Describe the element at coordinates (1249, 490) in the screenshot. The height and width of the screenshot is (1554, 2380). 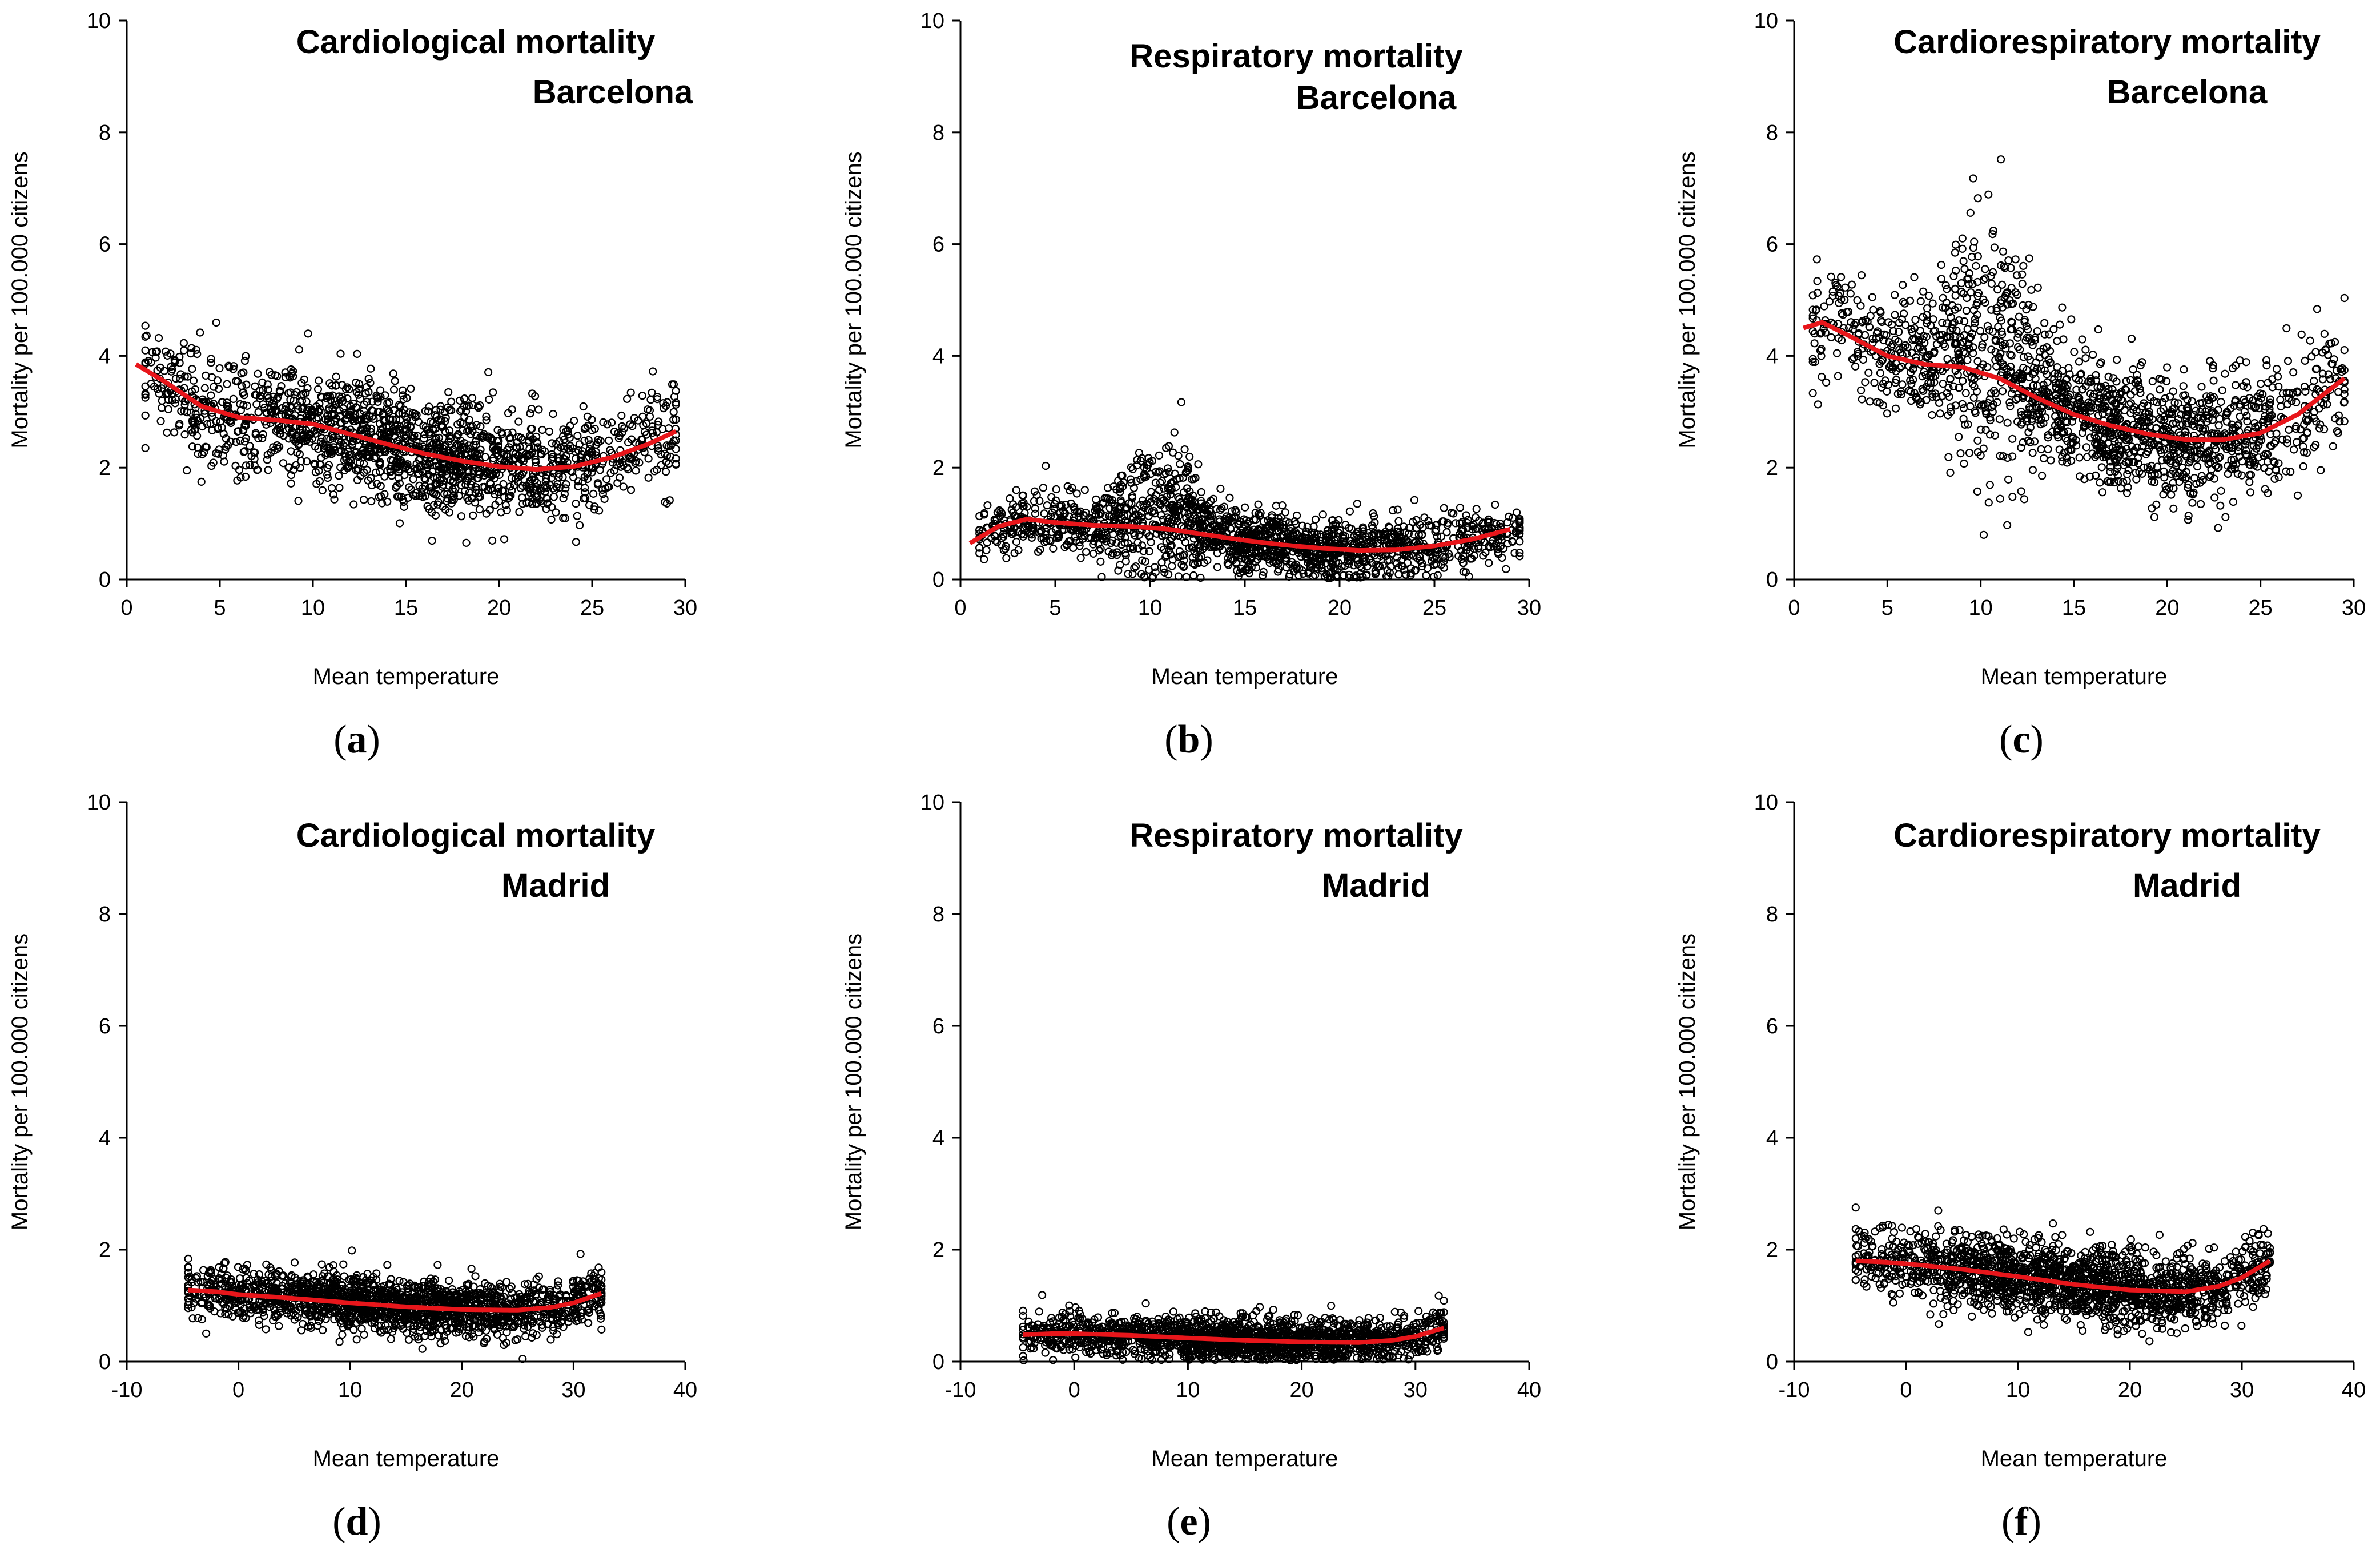
I see `scatter-points` at that location.